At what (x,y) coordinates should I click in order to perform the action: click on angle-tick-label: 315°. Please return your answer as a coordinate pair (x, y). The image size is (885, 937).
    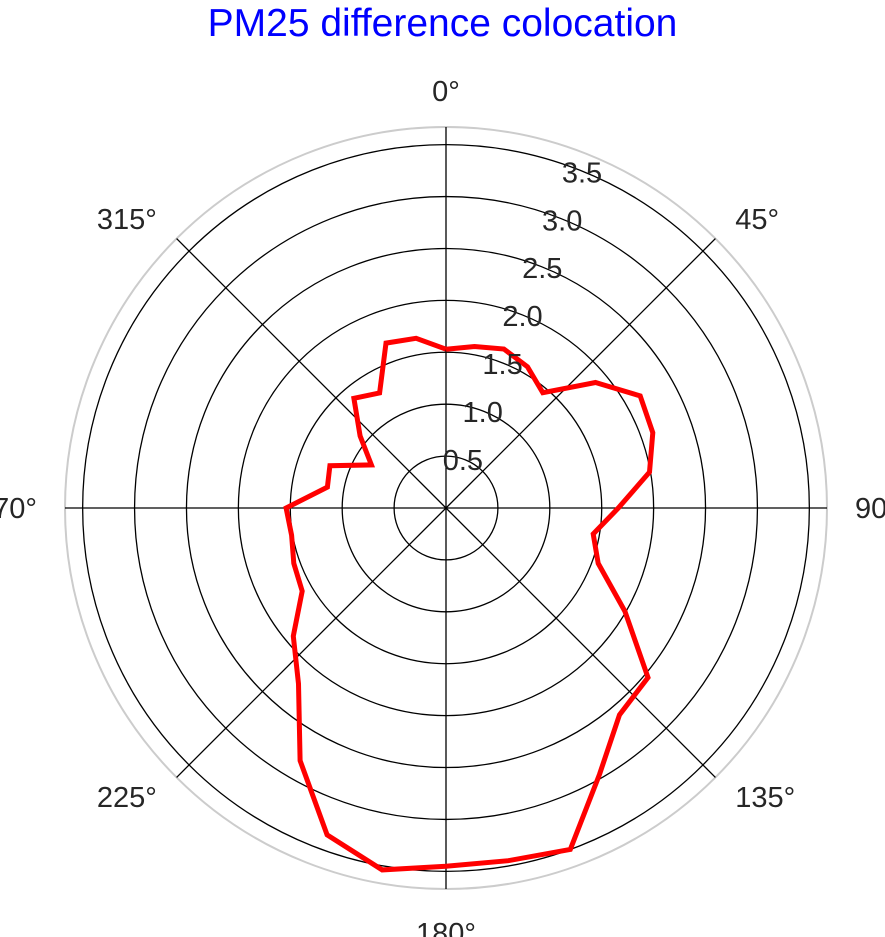
    Looking at the image, I should click on (127, 220).